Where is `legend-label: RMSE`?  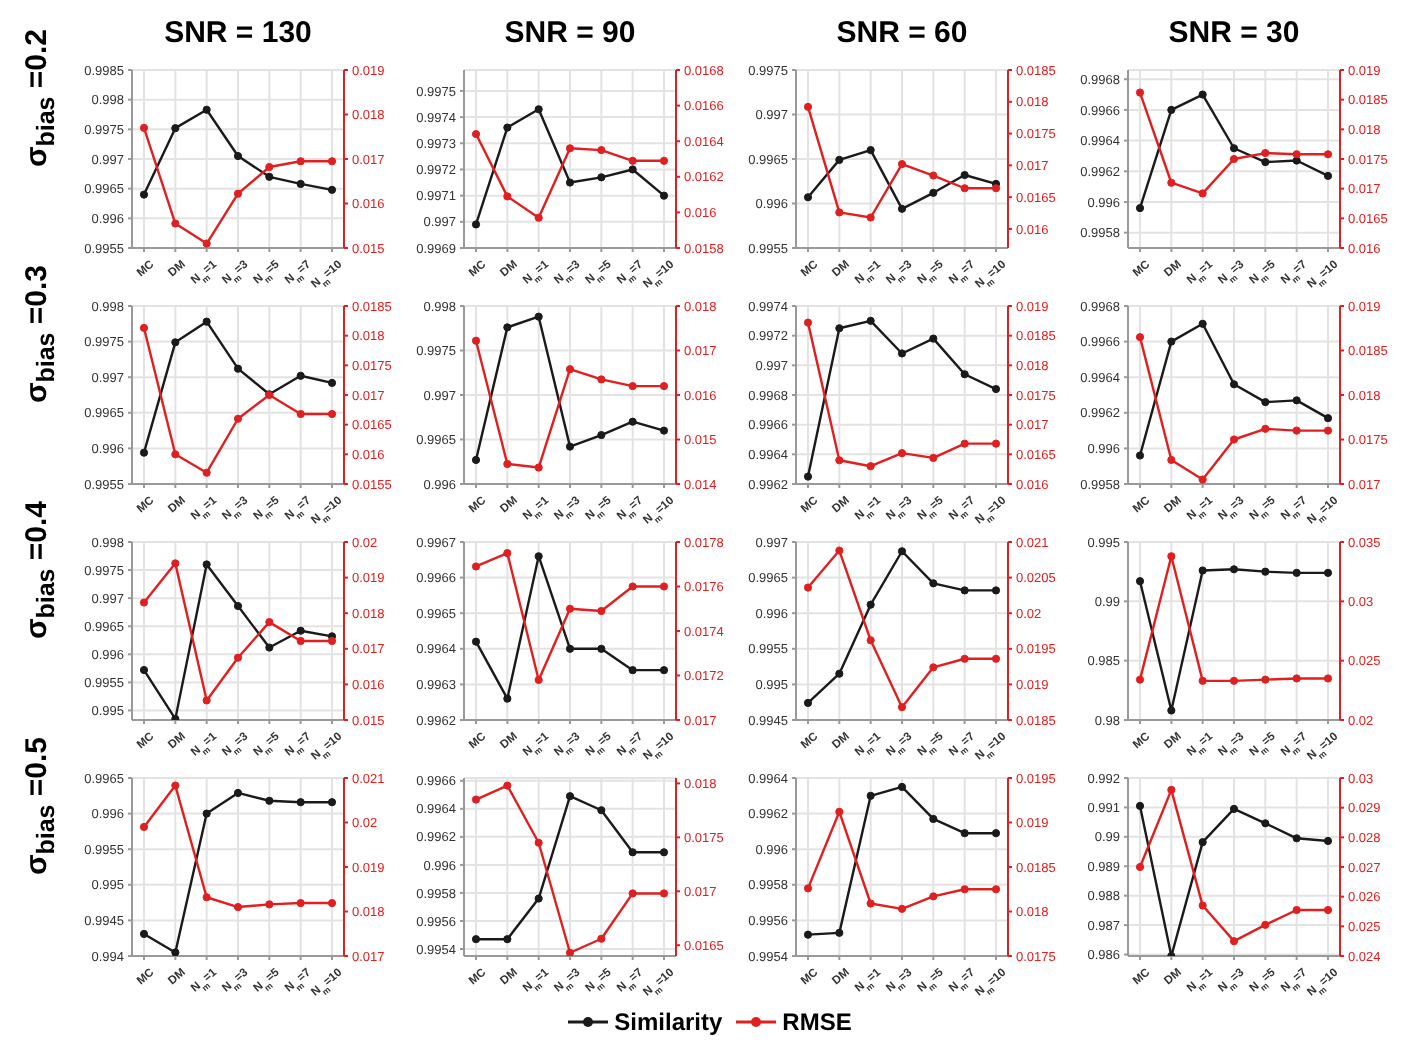 legend-label: RMSE is located at coordinates (817, 1022).